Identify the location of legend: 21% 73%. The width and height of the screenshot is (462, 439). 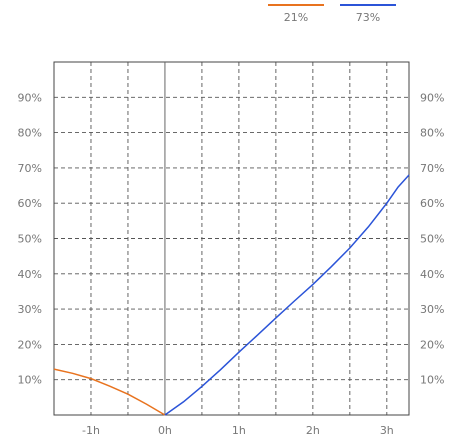
(332, 14).